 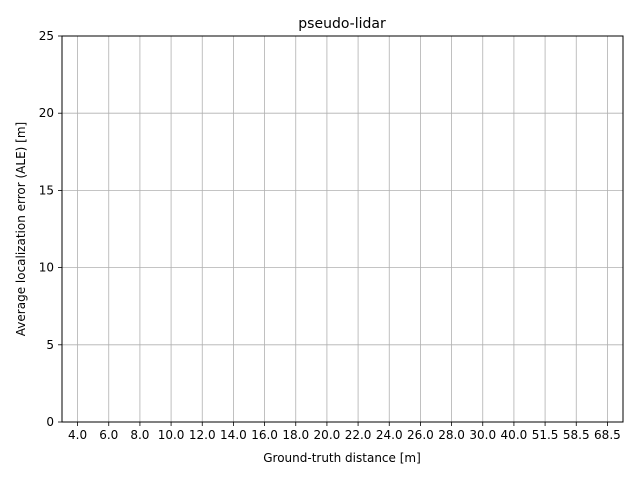 I want to click on y-tick-label: 15, so click(x=46, y=190).